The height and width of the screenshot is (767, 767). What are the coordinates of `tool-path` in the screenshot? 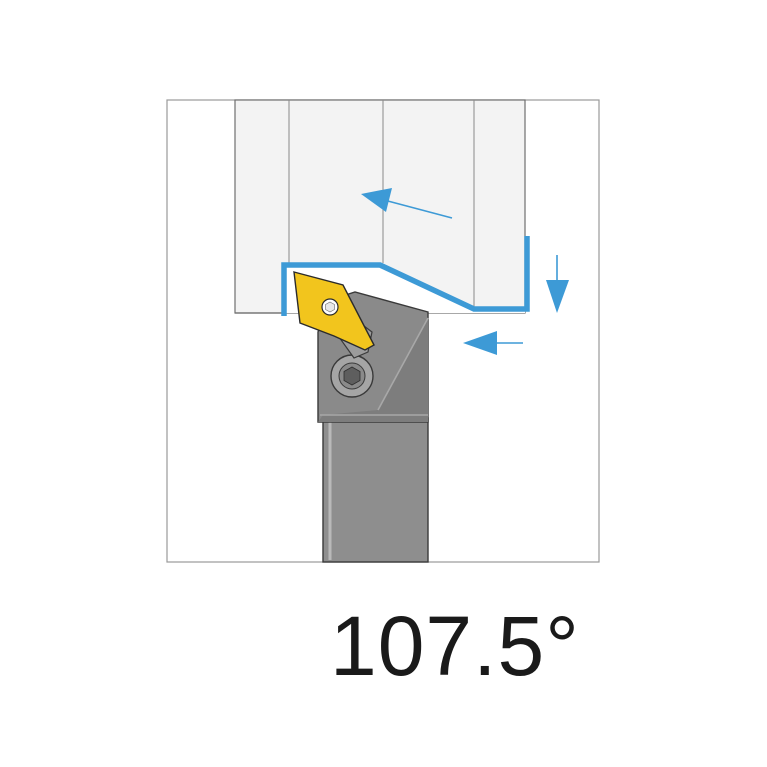 It's located at (405, 276).